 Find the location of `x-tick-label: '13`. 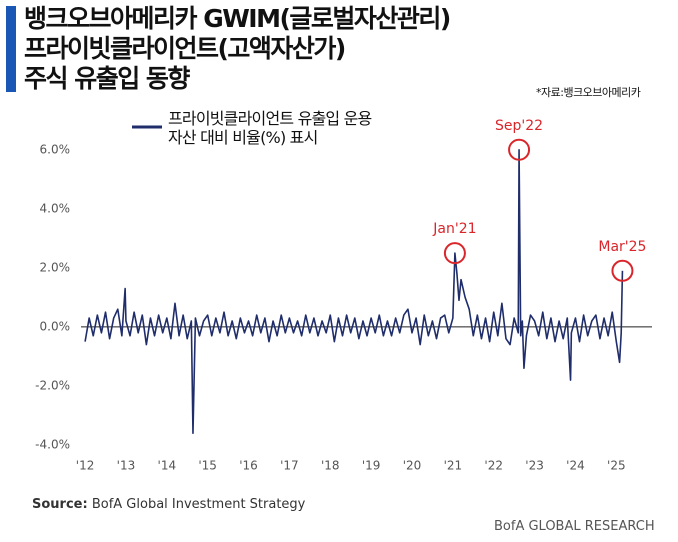

x-tick-label: '13 is located at coordinates (126, 466).